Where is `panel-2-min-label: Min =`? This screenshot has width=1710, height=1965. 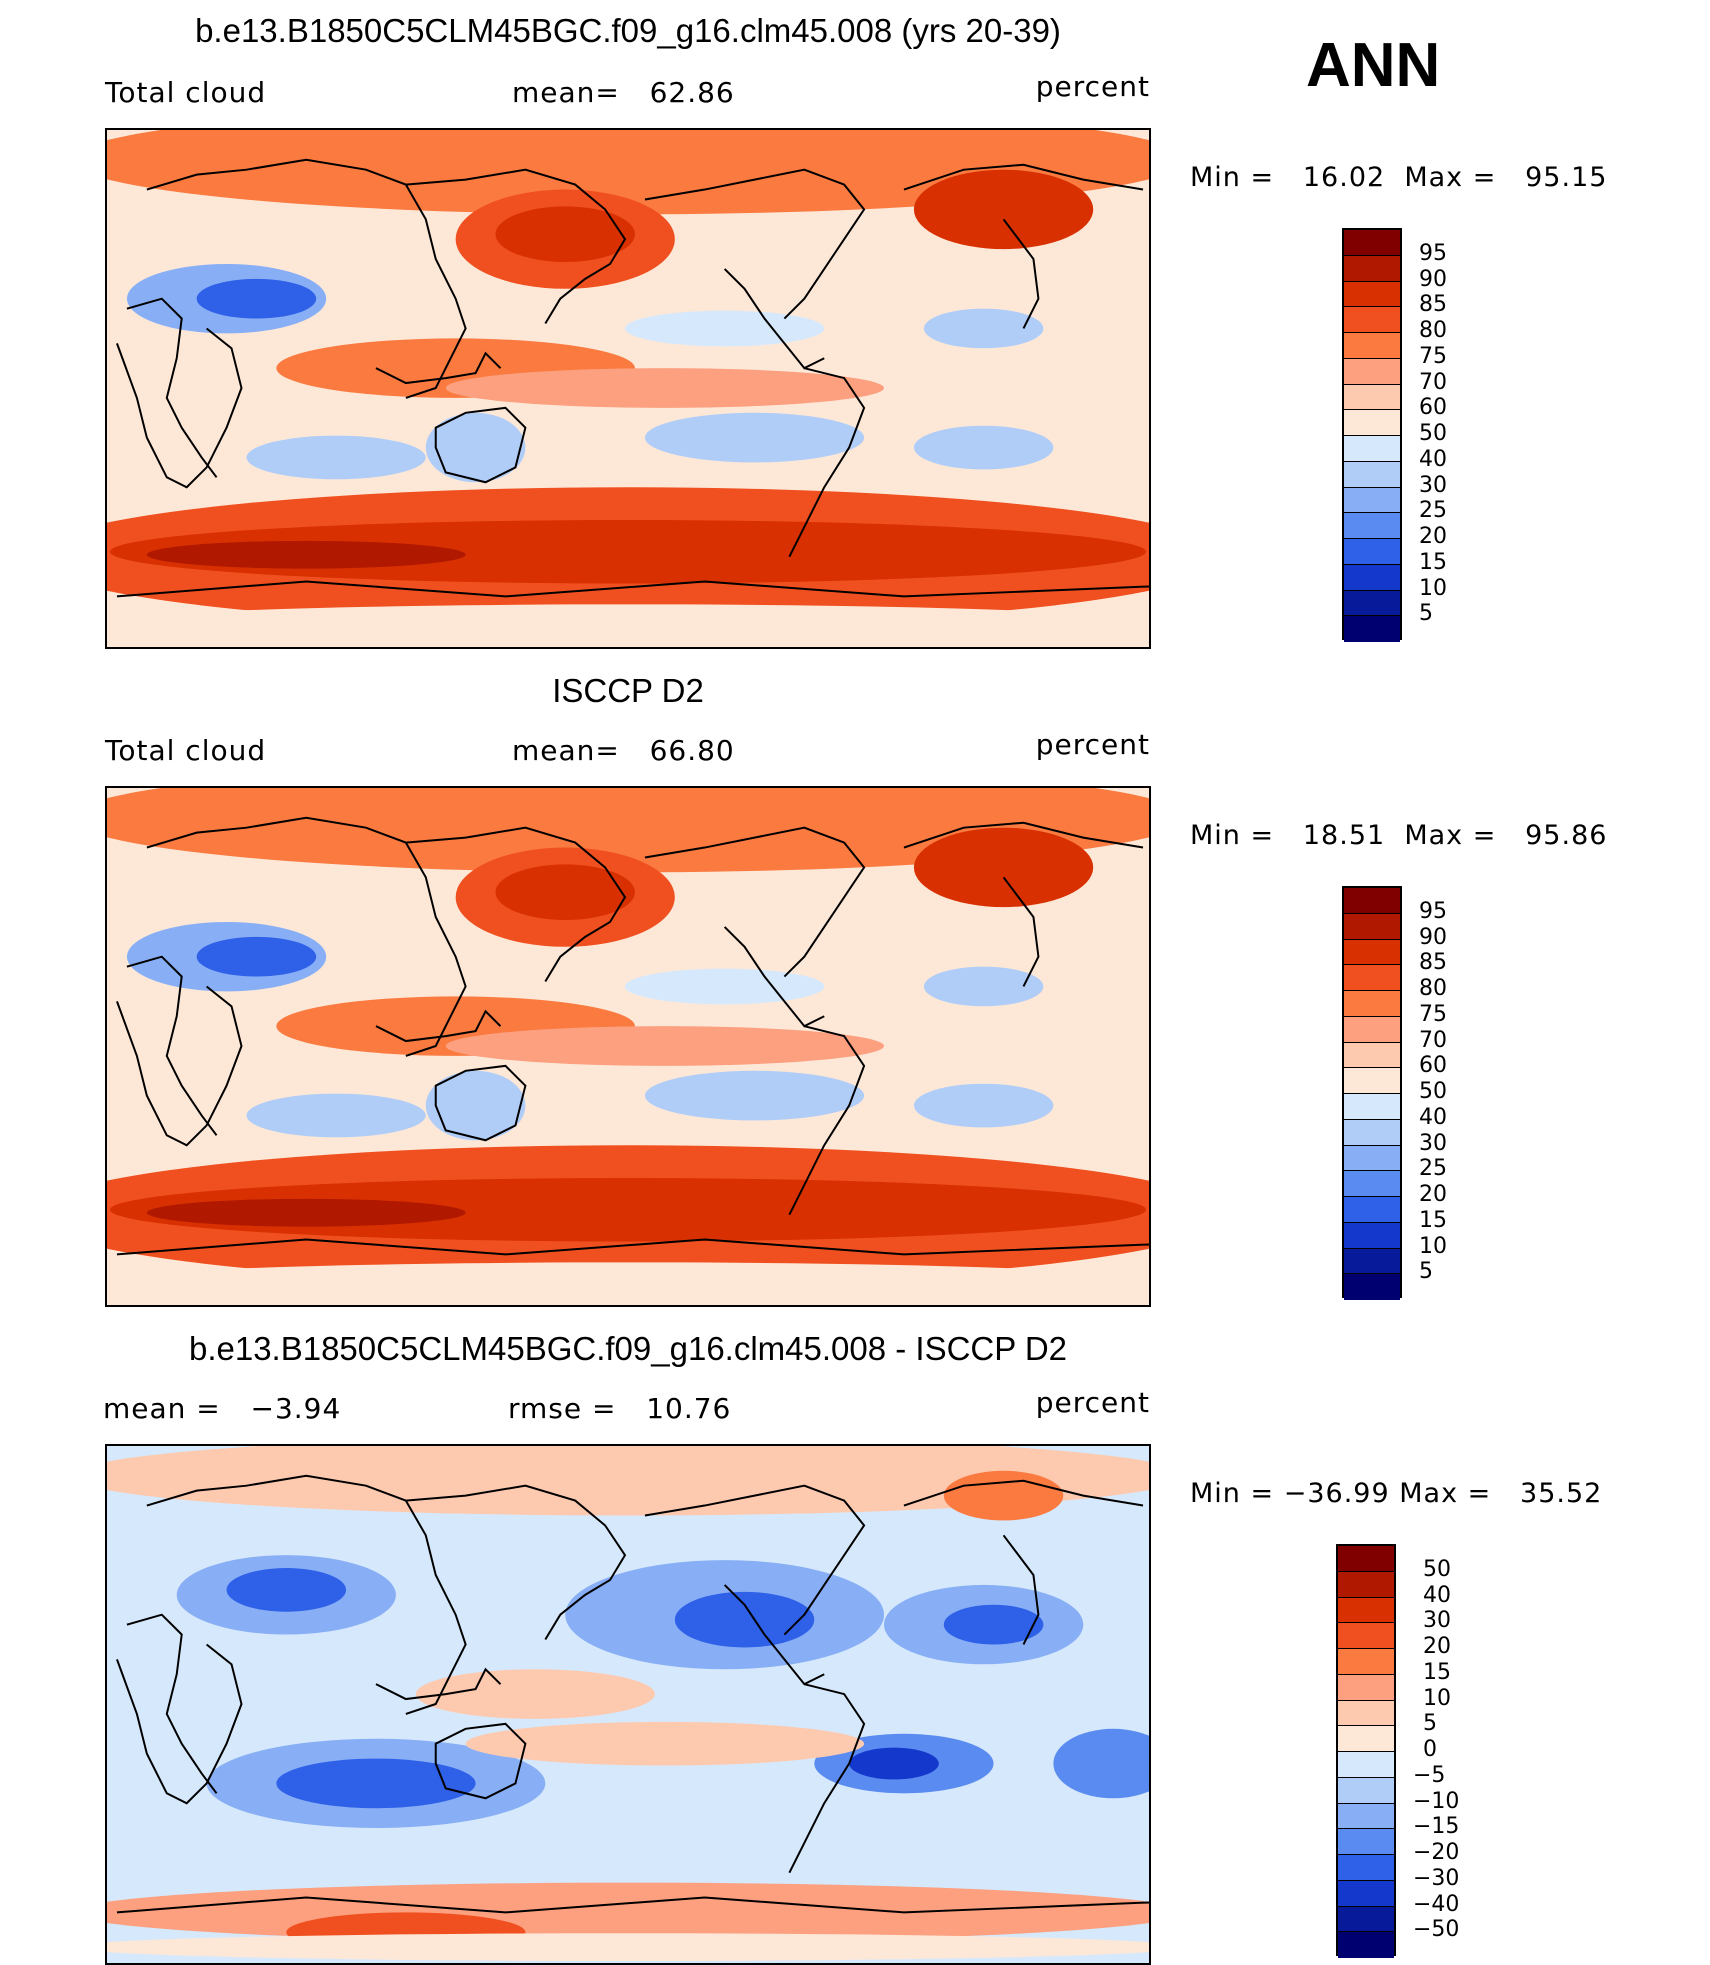
panel-2-min-label: Min = is located at coordinates (1232, 835).